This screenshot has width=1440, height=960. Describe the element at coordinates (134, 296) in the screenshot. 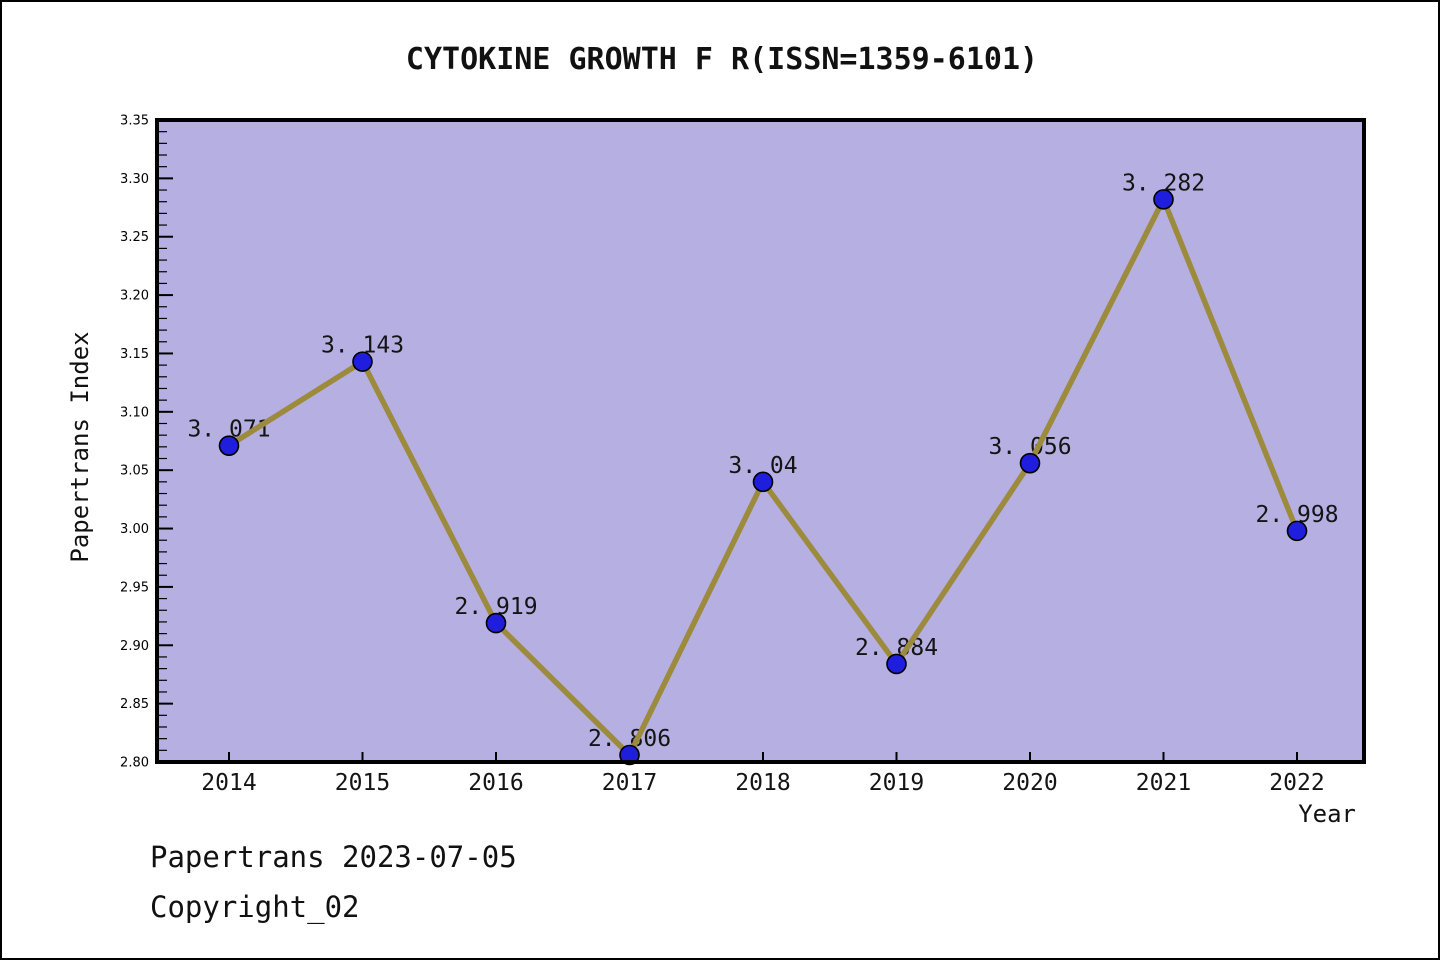

I see `y-tick-label: 3.20` at that location.